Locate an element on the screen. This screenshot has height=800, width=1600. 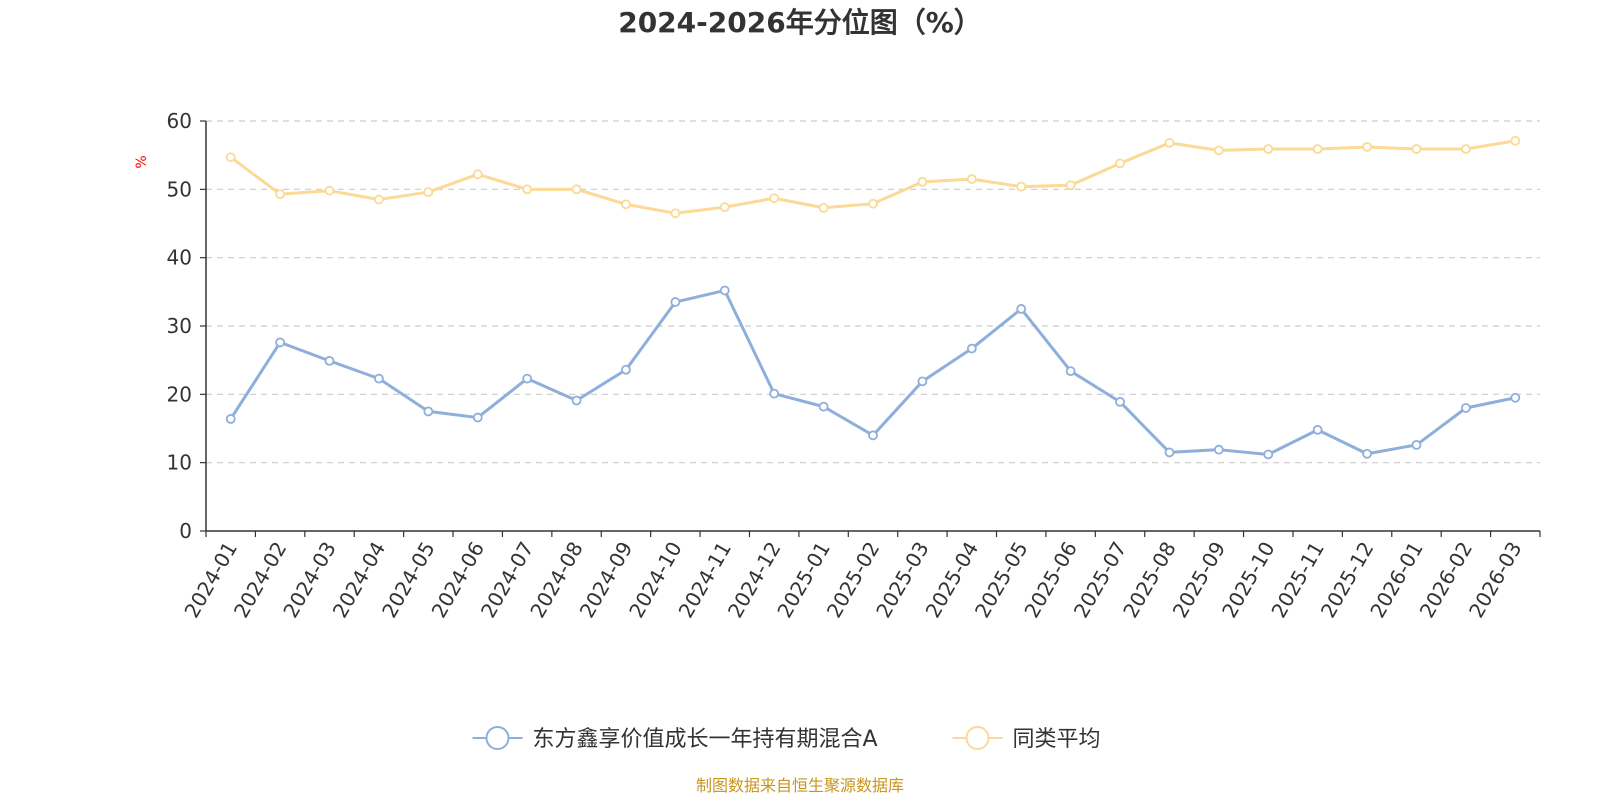
y-tick-label: 50 is located at coordinates (179, 189).